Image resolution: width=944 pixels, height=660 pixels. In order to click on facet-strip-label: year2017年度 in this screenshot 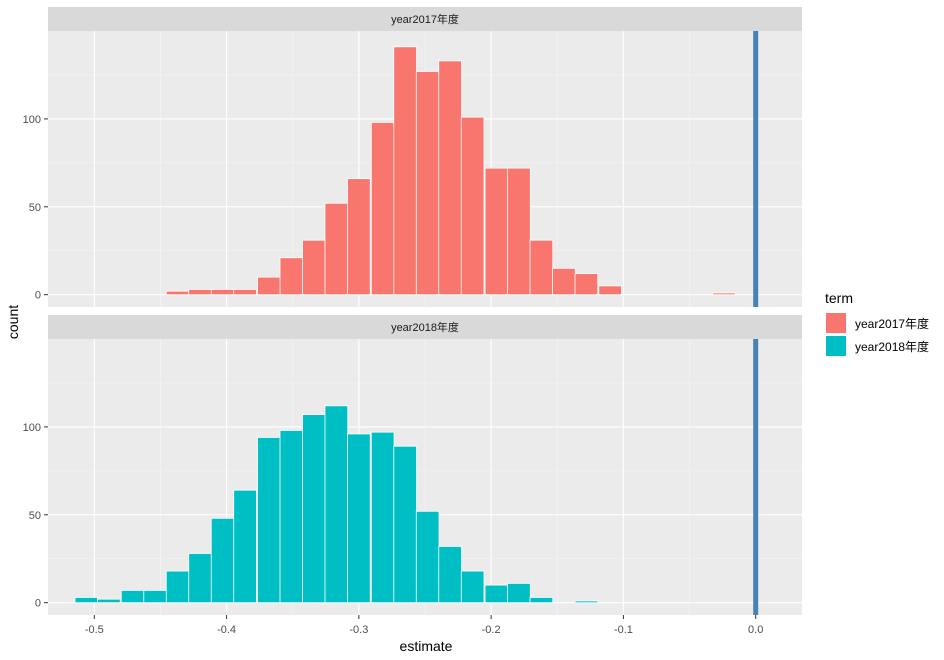, I will do `click(425, 19)`.